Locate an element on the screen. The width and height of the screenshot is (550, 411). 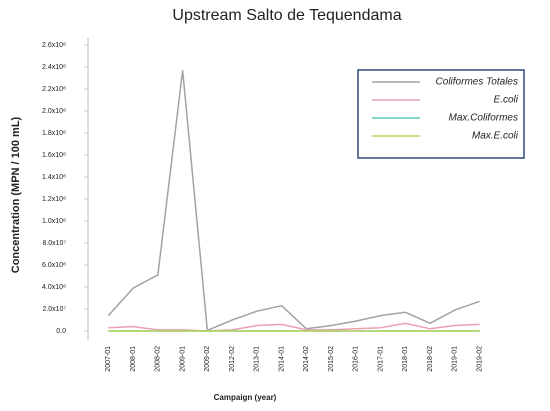
x-tick-label: 2015-02 is located at coordinates (331, 359).